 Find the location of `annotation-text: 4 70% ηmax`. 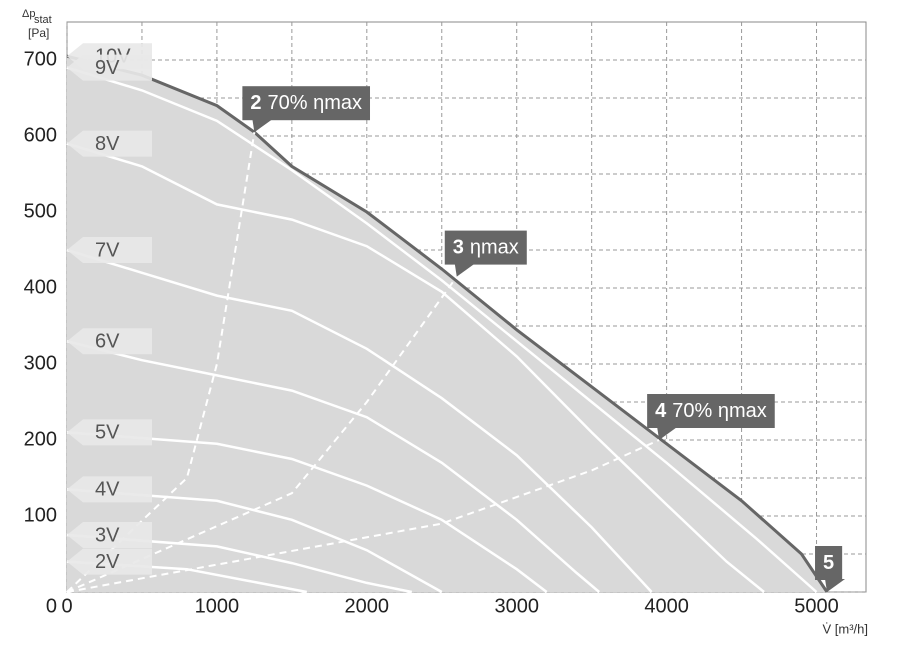

annotation-text: 4 70% ηmax is located at coordinates (711, 411).